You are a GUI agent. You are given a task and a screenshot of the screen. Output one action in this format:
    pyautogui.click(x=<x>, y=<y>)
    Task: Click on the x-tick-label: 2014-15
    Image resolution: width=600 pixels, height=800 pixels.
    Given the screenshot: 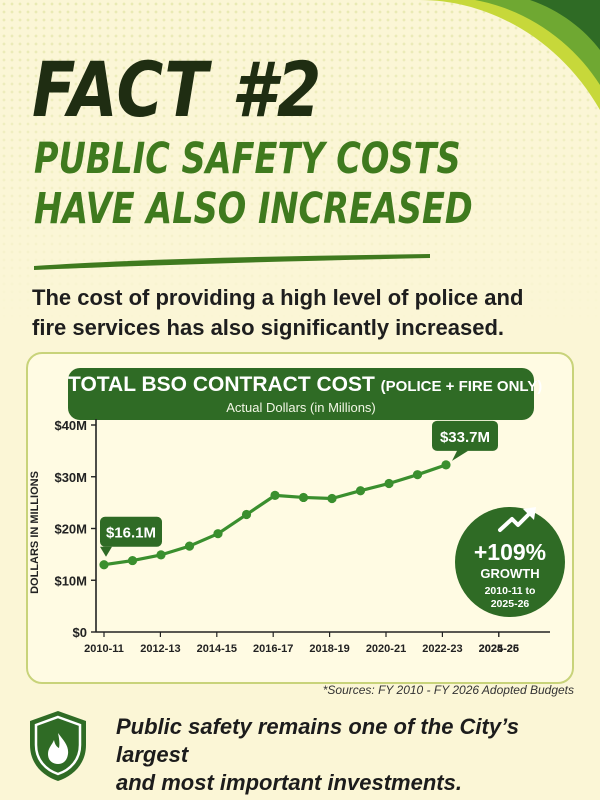 What is the action you would take?
    pyautogui.click(x=217, y=649)
    